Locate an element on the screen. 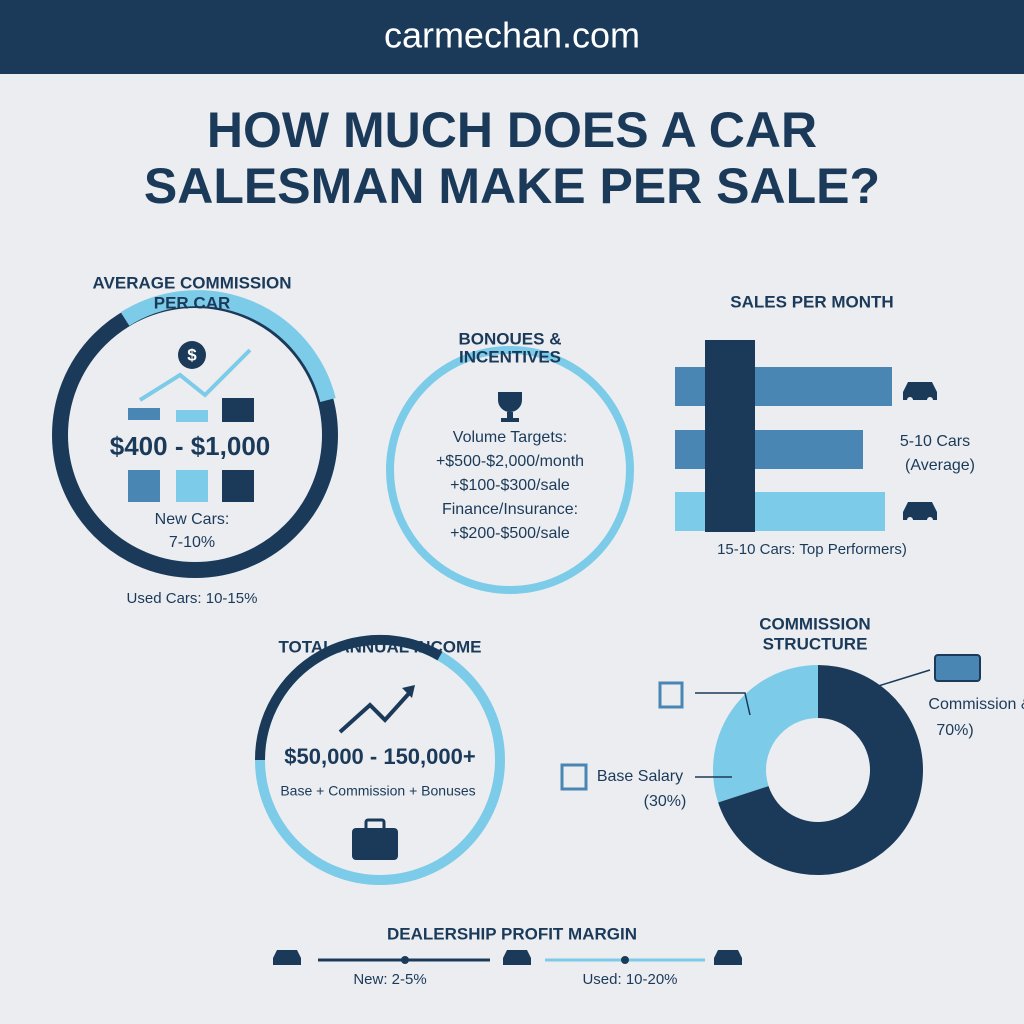 The width and height of the screenshot is (1024, 1024). amount: $400 - $1,000 is located at coordinates (190, 446).